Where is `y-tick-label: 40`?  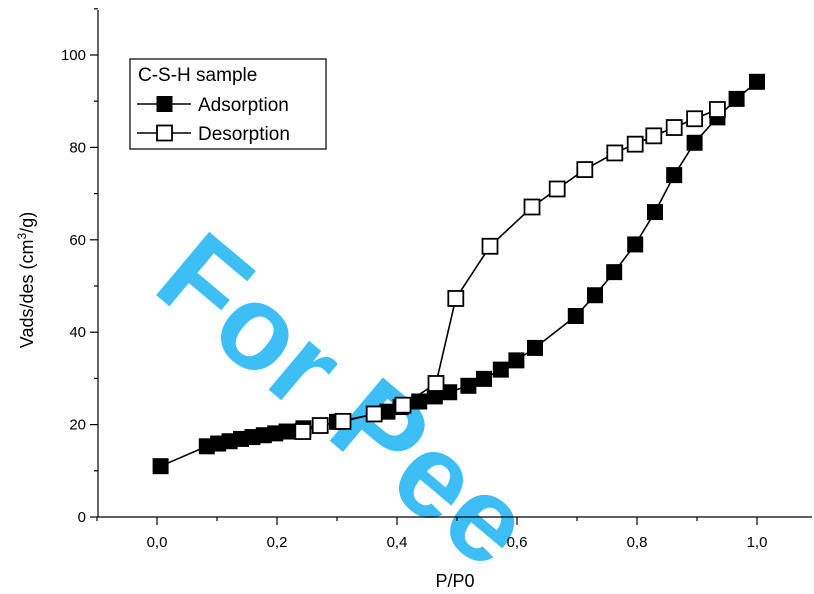 y-tick-label: 40 is located at coordinates (77, 332).